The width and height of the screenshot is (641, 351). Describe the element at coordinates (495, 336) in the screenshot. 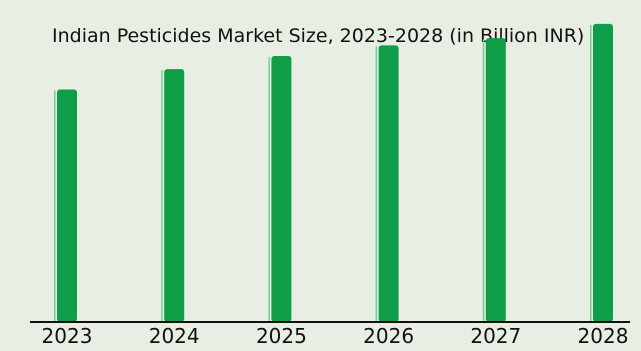

I see `x-tick-label-2027: 2027` at that location.